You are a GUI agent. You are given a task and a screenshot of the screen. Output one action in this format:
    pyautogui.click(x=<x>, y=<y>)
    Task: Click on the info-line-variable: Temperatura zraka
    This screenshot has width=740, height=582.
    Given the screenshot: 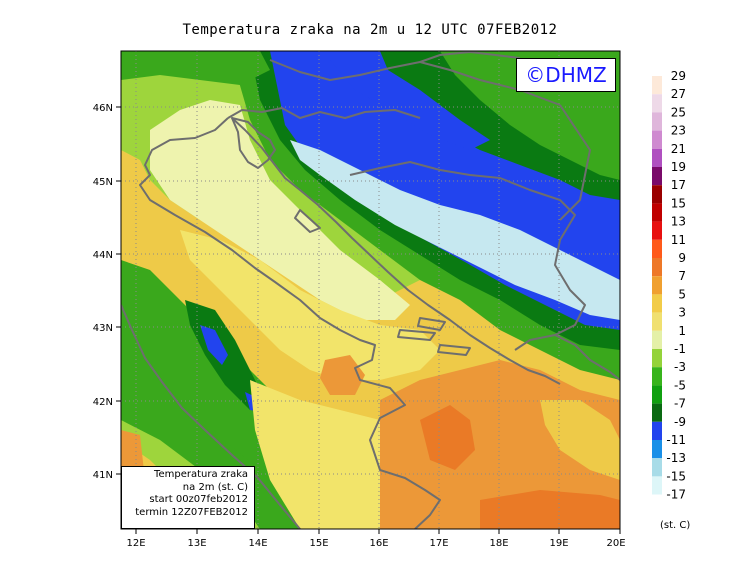 What is the action you would take?
    pyautogui.click(x=201, y=474)
    